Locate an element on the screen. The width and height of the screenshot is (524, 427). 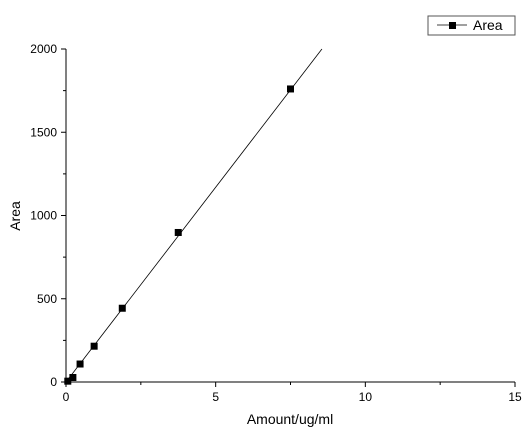
y-ticks: 0 500 1000 1500 2000 is located at coordinates (48, 215).